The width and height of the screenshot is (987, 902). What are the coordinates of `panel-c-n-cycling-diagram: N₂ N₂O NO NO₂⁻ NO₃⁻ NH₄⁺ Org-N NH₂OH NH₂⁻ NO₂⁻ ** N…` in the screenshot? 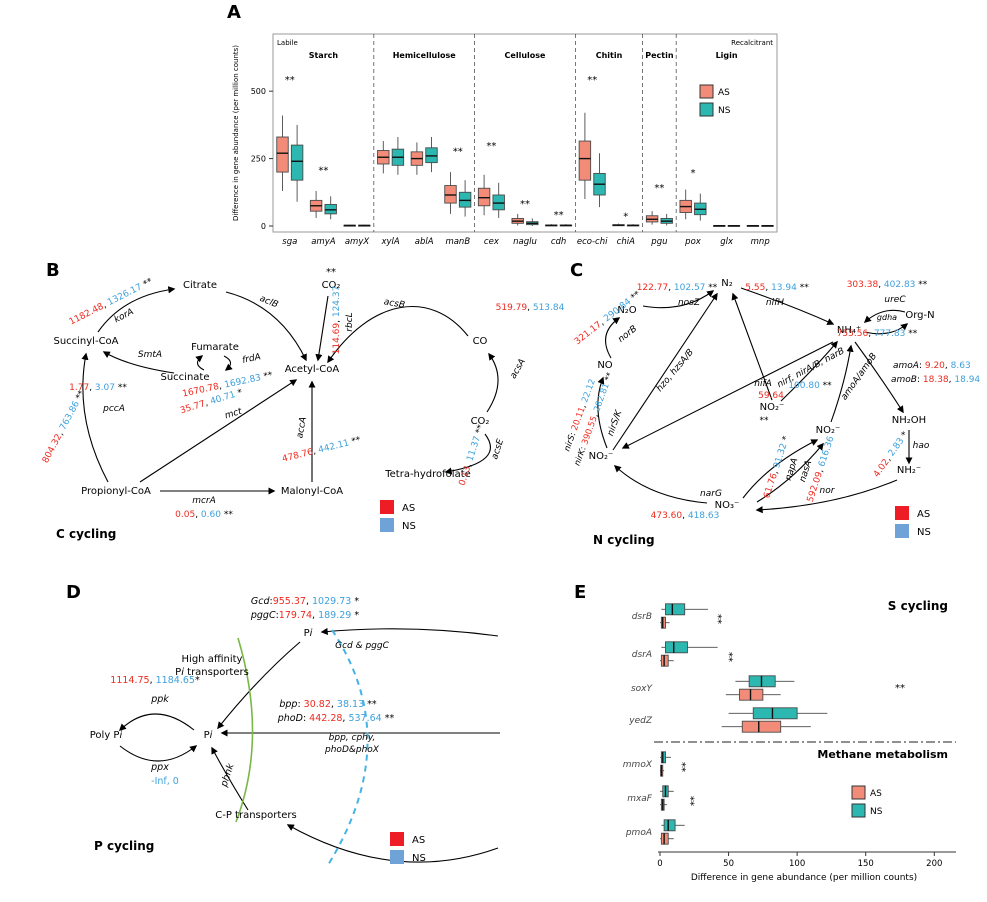 It's located at (771, 412).